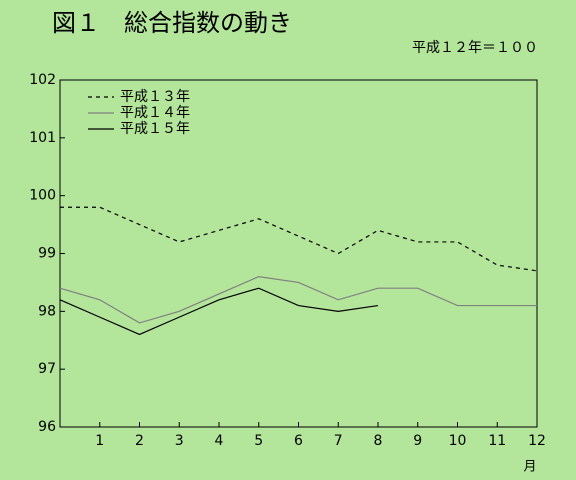 The width and height of the screenshot is (576, 480). I want to click on legend-label: 平成１５年, so click(155, 129).